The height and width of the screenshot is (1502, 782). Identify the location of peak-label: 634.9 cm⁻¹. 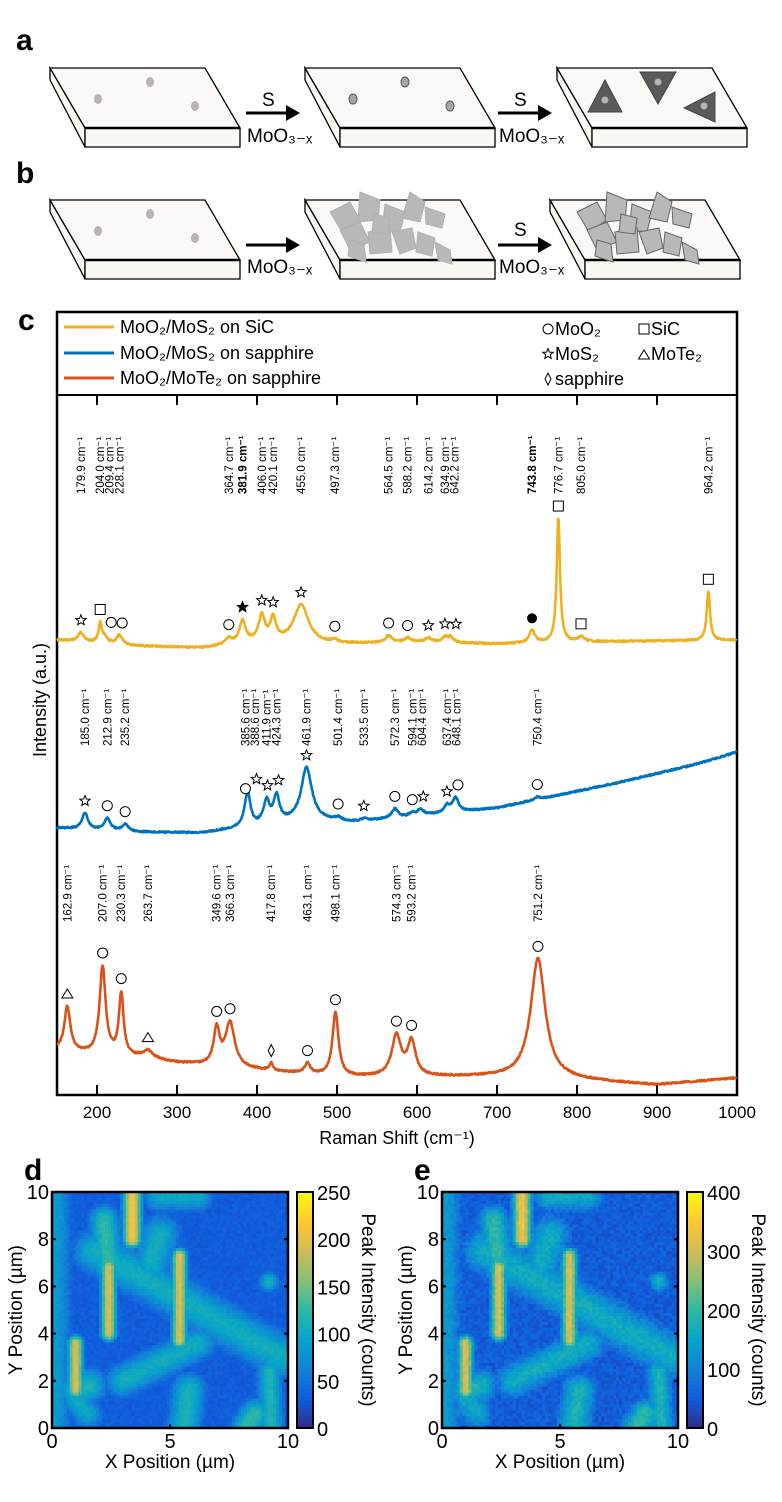
(446, 465).